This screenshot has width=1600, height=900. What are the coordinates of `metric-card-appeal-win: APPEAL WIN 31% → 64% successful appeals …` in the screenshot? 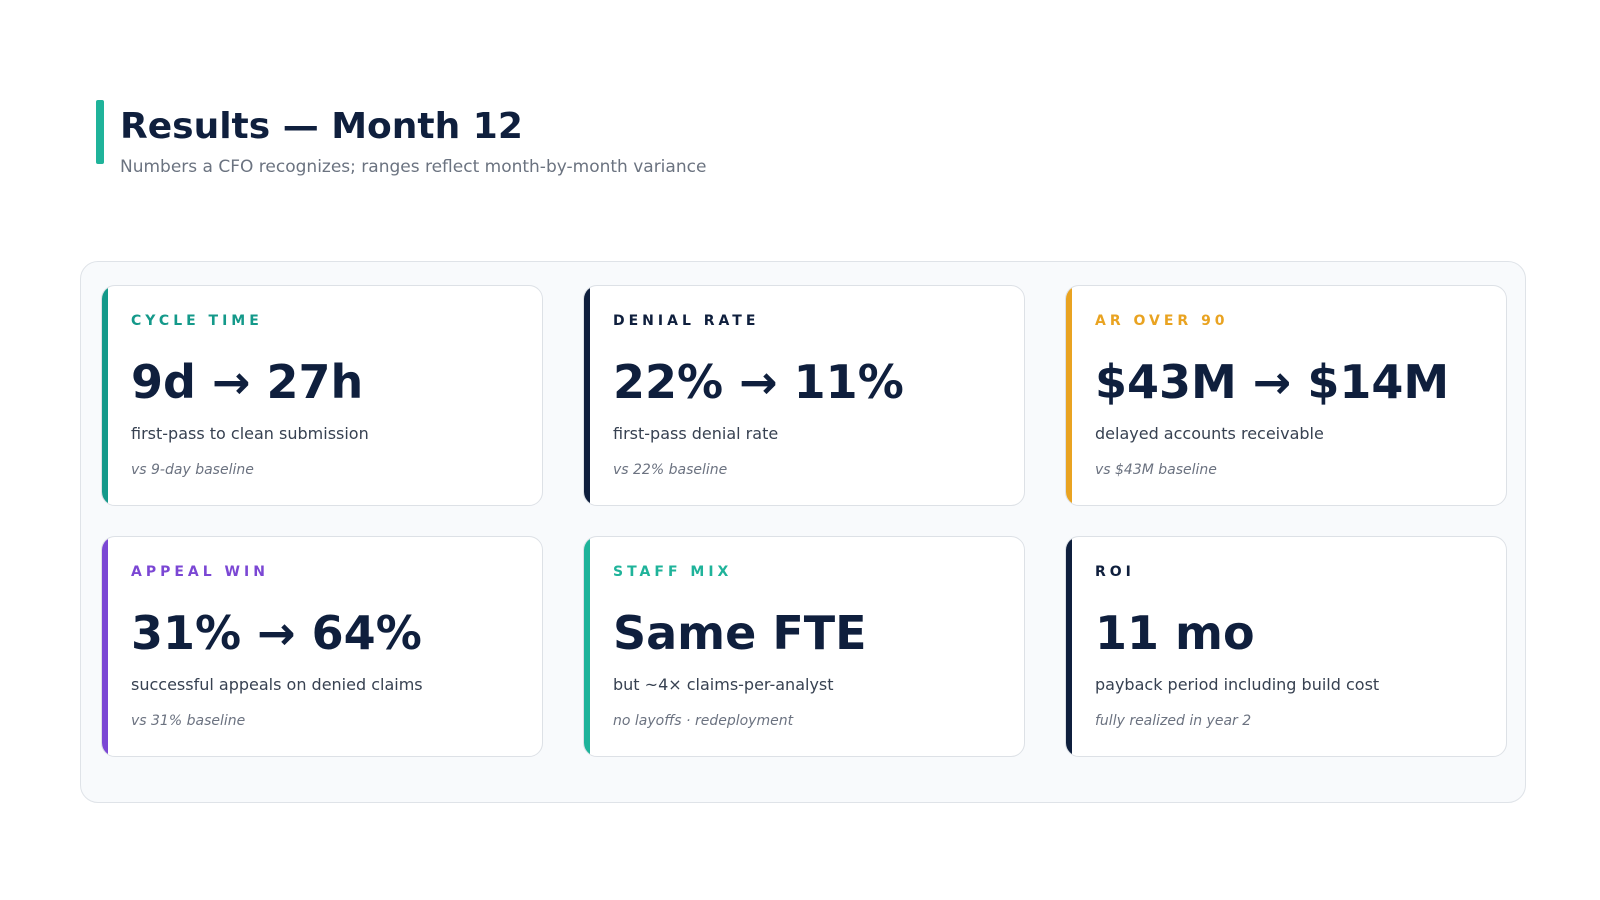 It's located at (322, 646).